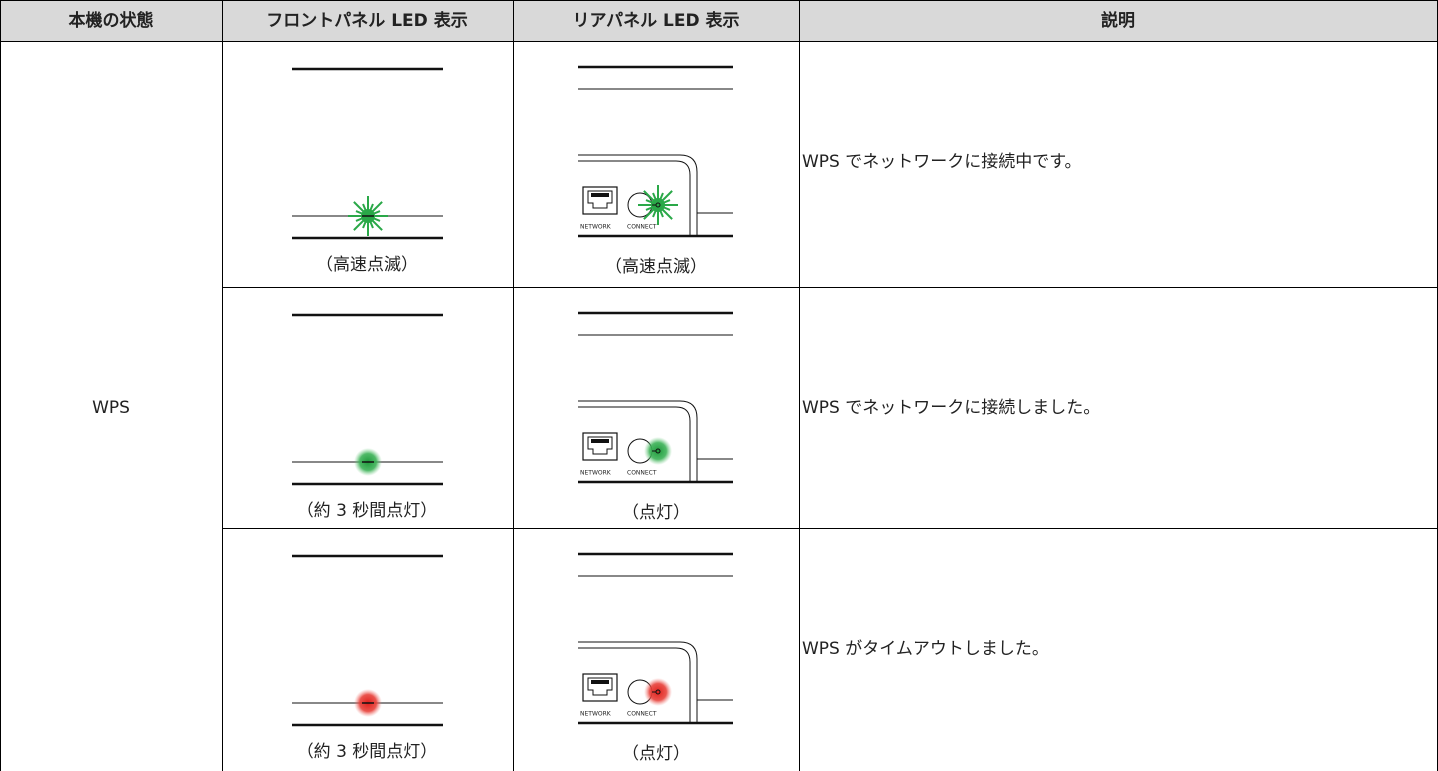 This screenshot has width=1438, height=771. Describe the element at coordinates (1118, 20) in the screenshot. I see `header-cell: 説明` at that location.